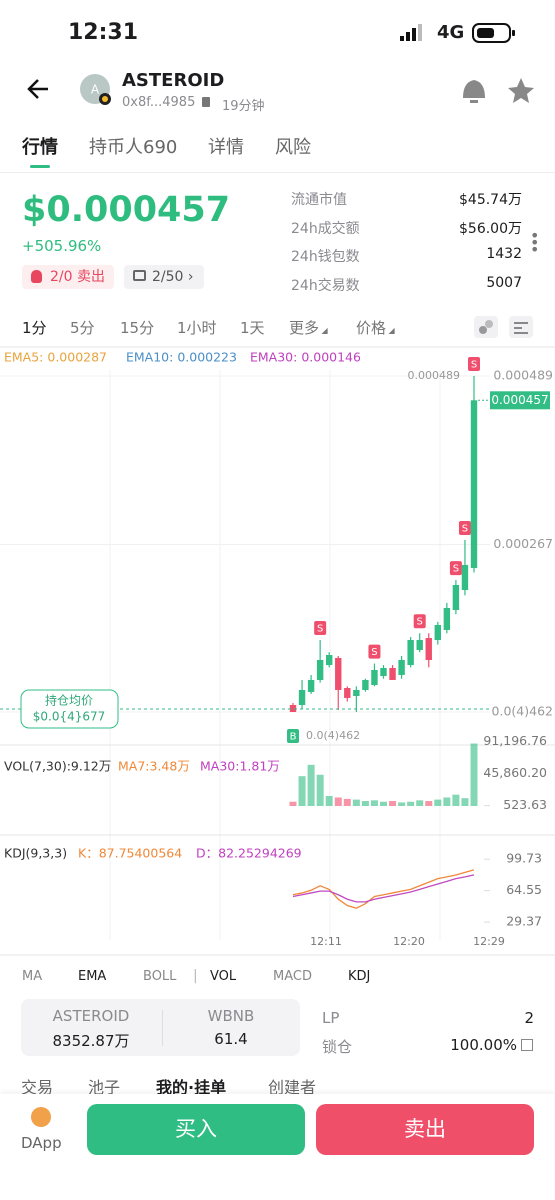 The height and width of the screenshot is (1200, 555). Describe the element at coordinates (522, 710) in the screenshot. I see `y-tick-label: 0.0(4)462` at that location.